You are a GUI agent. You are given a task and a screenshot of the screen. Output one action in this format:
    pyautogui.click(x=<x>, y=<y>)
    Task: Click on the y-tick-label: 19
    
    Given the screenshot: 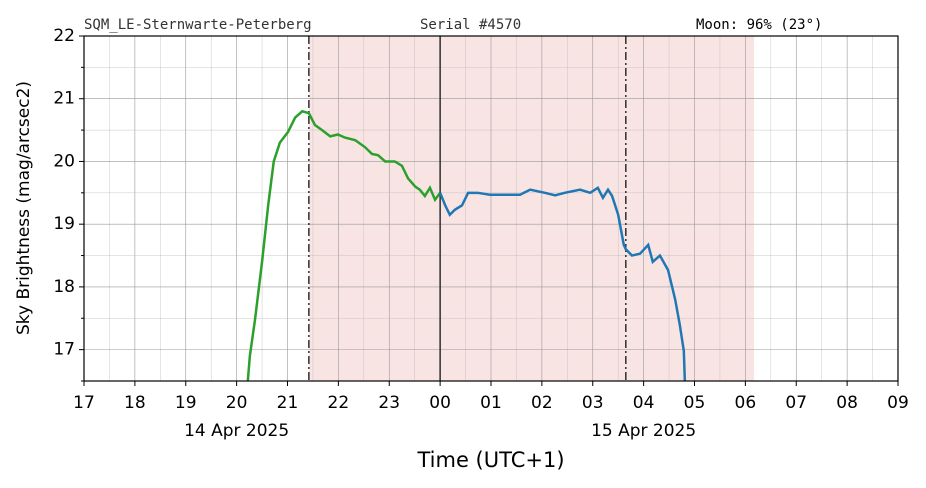 What is the action you would take?
    pyautogui.click(x=64, y=224)
    